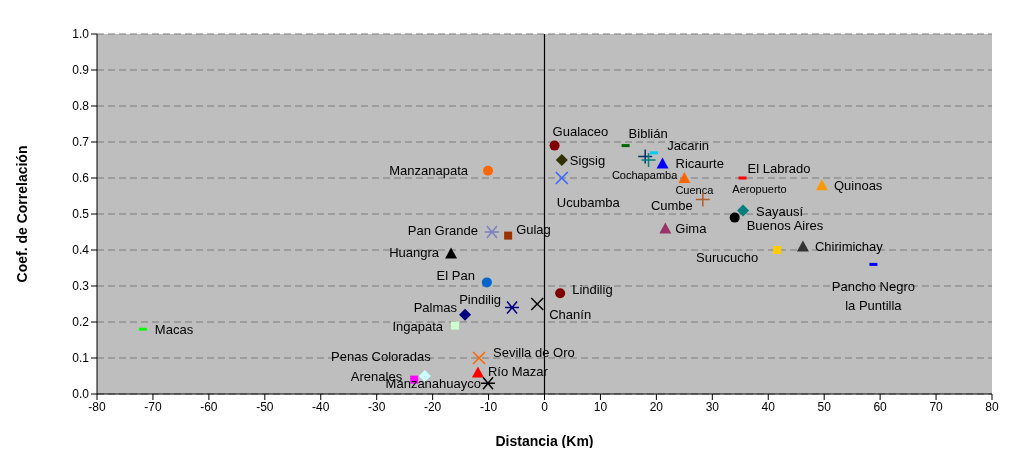  Describe the element at coordinates (455, 275) in the screenshot. I see `series-label: El Pan` at that location.